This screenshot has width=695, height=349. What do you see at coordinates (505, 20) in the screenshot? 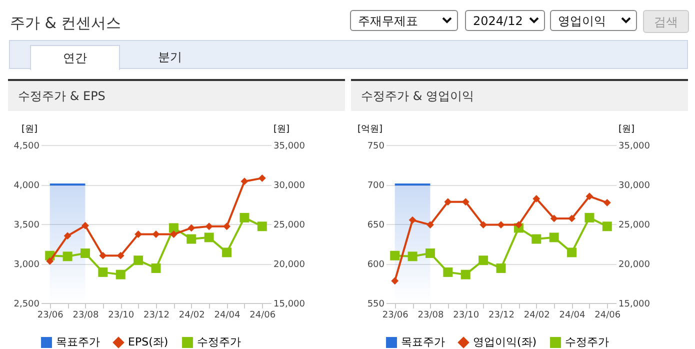
I see `dropdown: 2024/12` at bounding box center [505, 20].